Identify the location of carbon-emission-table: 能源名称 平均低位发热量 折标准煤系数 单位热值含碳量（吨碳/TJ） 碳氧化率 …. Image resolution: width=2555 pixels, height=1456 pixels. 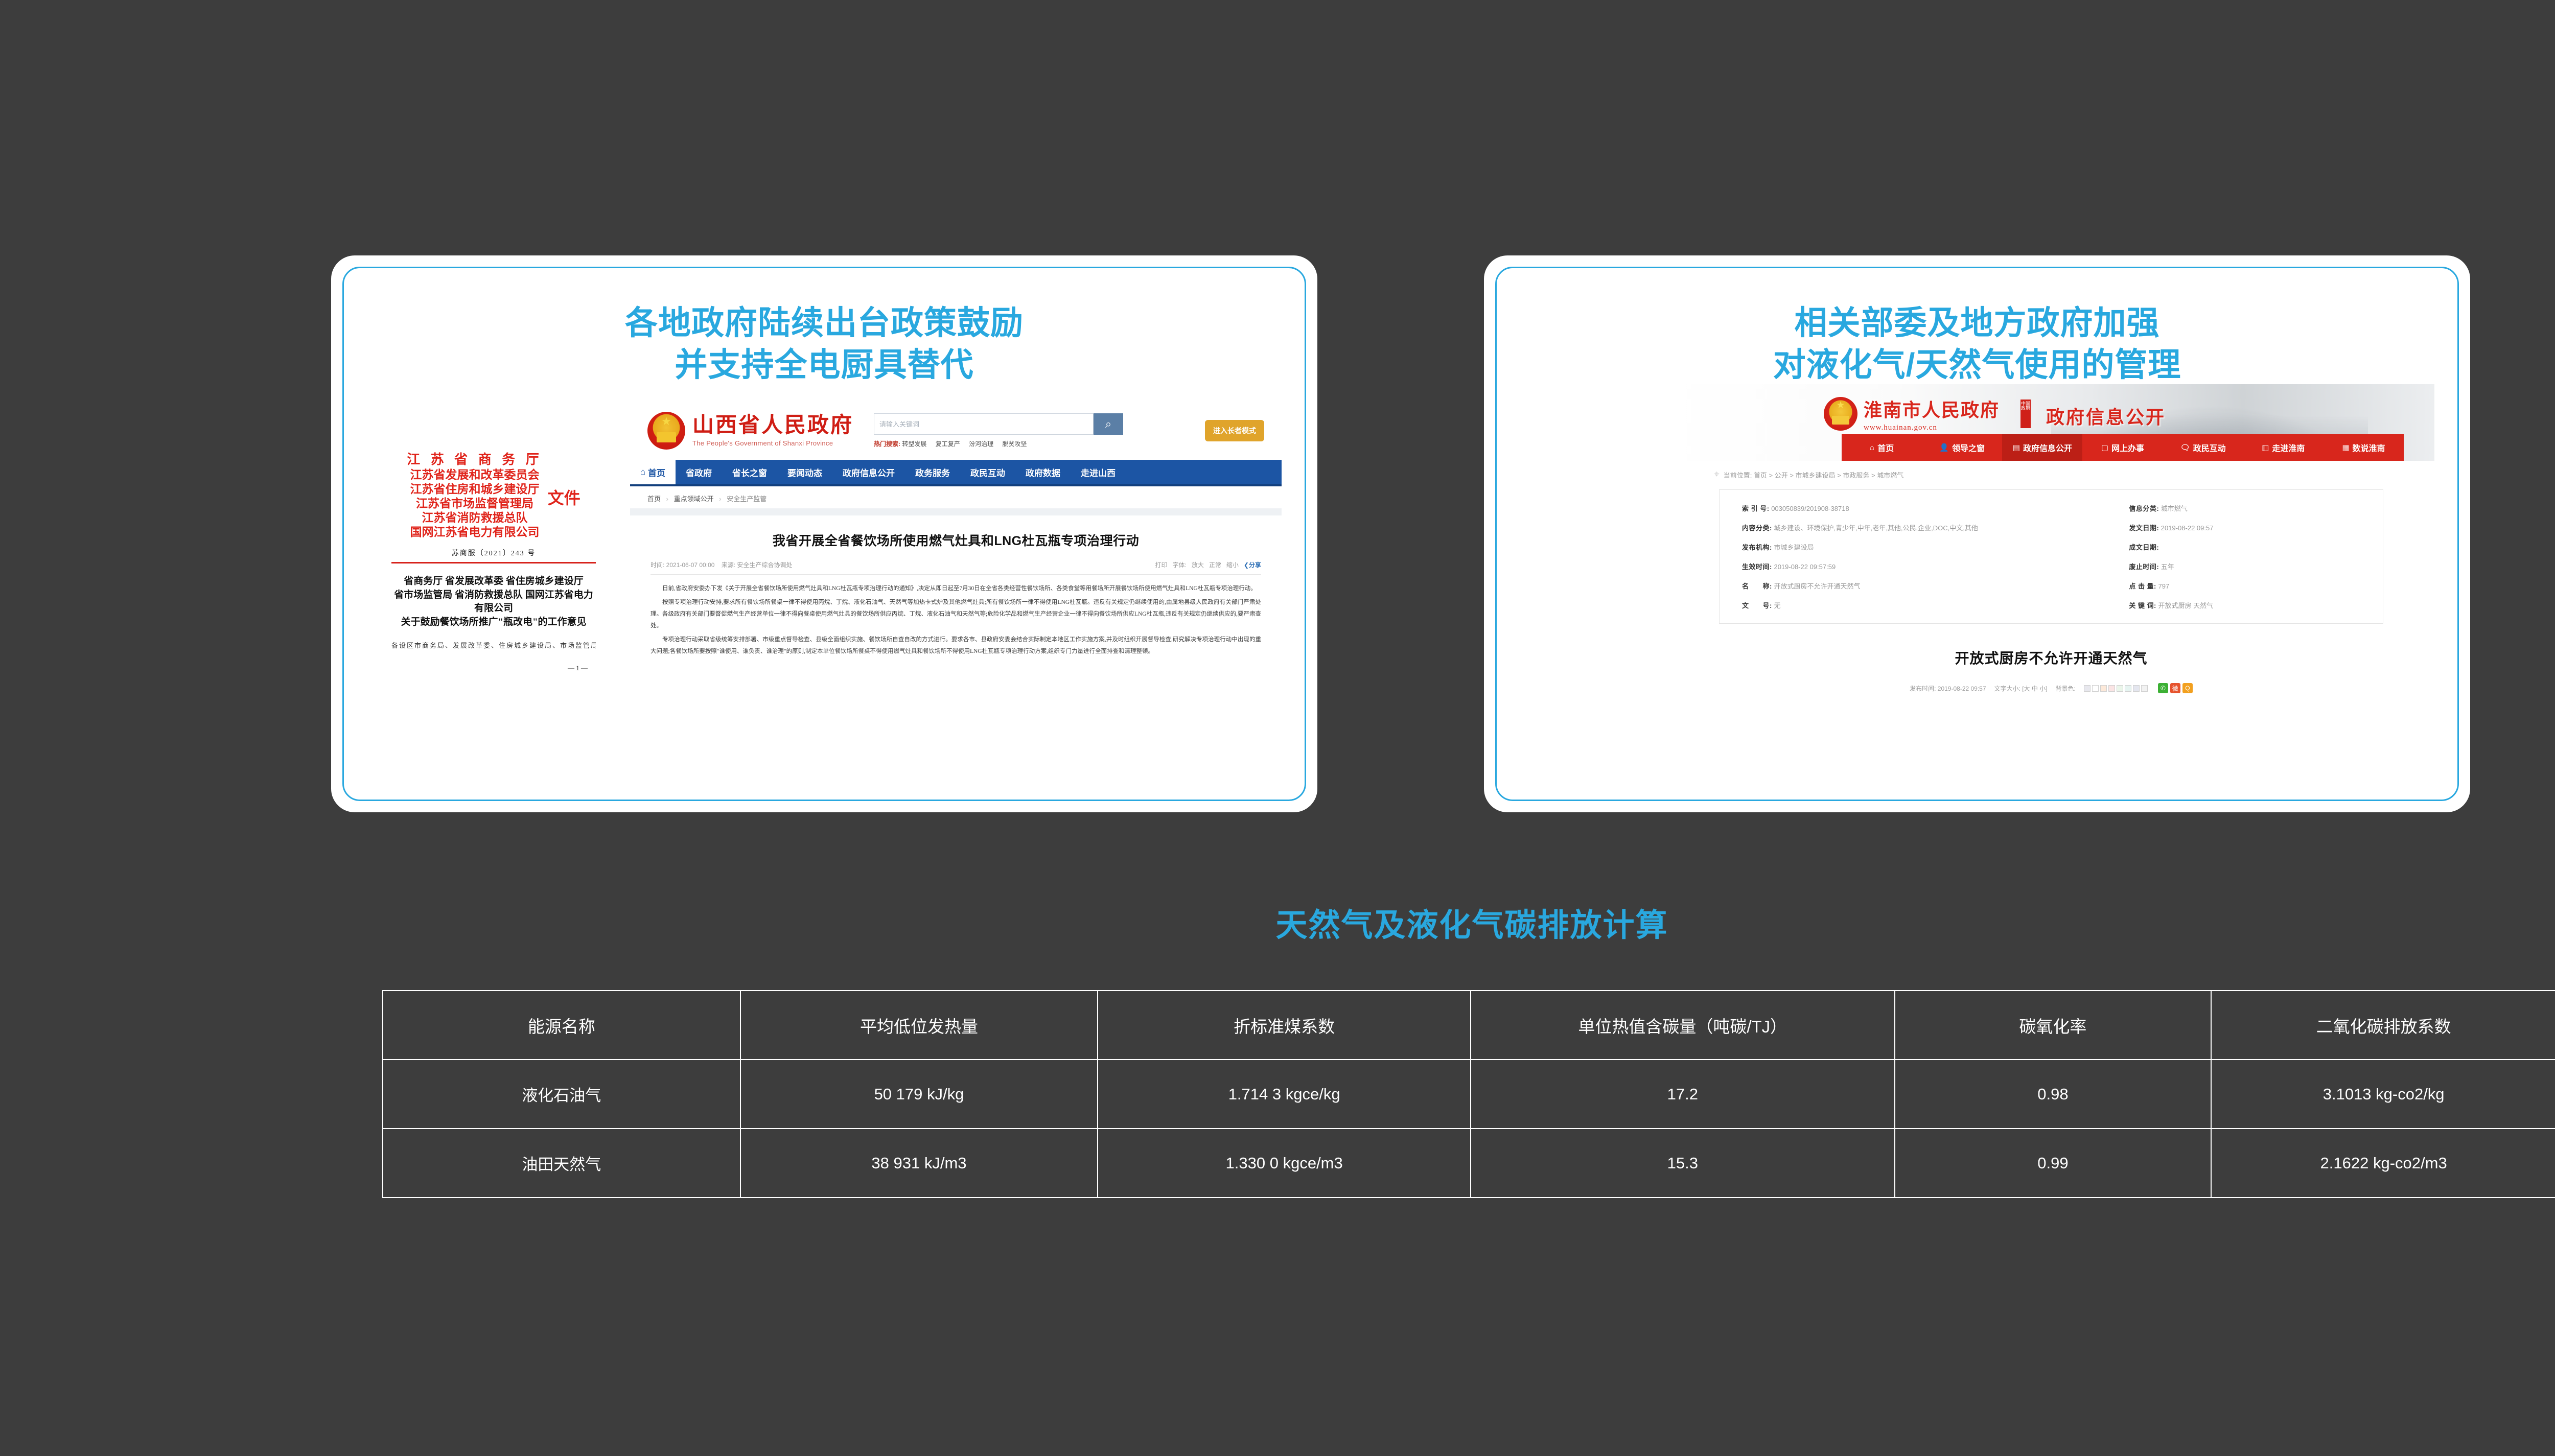
(1468, 1094).